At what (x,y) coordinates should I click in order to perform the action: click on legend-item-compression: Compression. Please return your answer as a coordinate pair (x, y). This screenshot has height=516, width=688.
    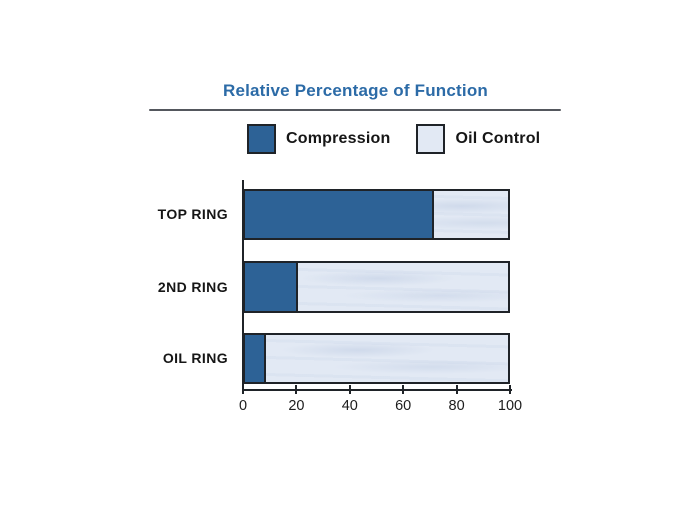
    Looking at the image, I should click on (318, 139).